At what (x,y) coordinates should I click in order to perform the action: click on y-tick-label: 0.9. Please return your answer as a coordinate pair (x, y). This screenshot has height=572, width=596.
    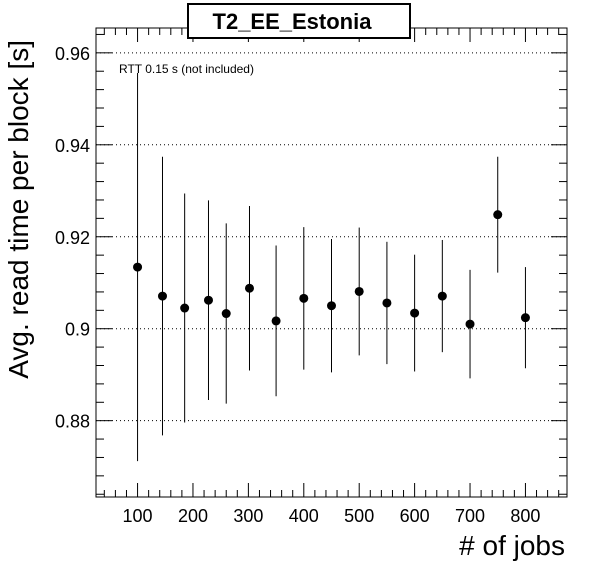
    Looking at the image, I should click on (77, 330).